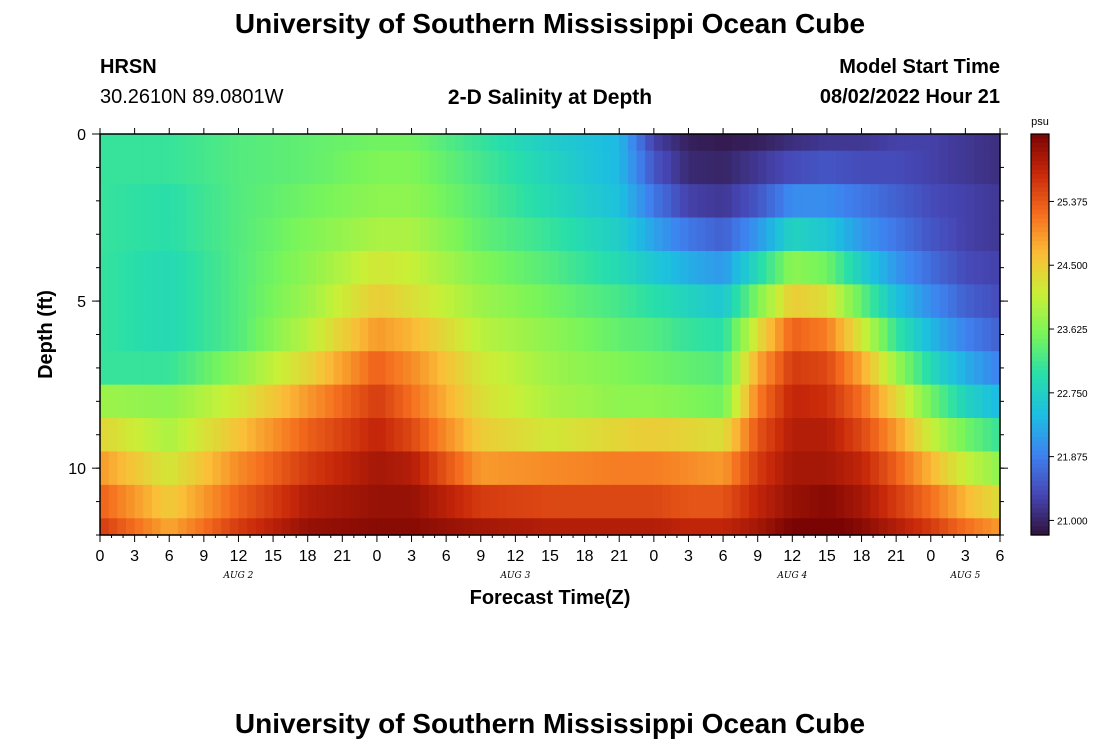 This screenshot has height=750, width=1100. What do you see at coordinates (1040, 122) in the screenshot?
I see `colorbar-unit: psu` at bounding box center [1040, 122].